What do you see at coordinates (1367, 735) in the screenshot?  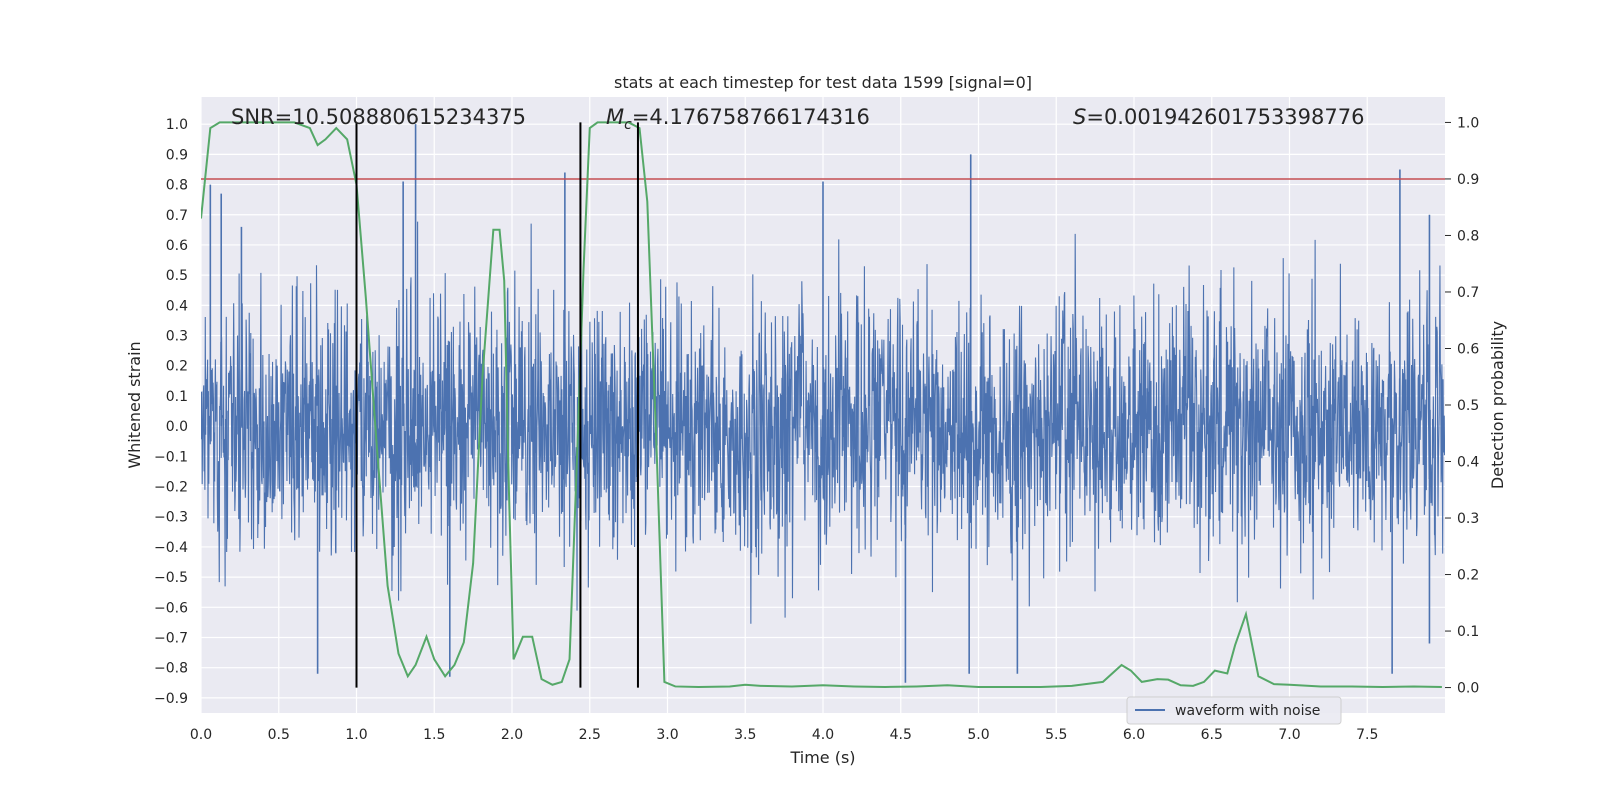 I see `x-tick-label: 7.5` at bounding box center [1367, 735].